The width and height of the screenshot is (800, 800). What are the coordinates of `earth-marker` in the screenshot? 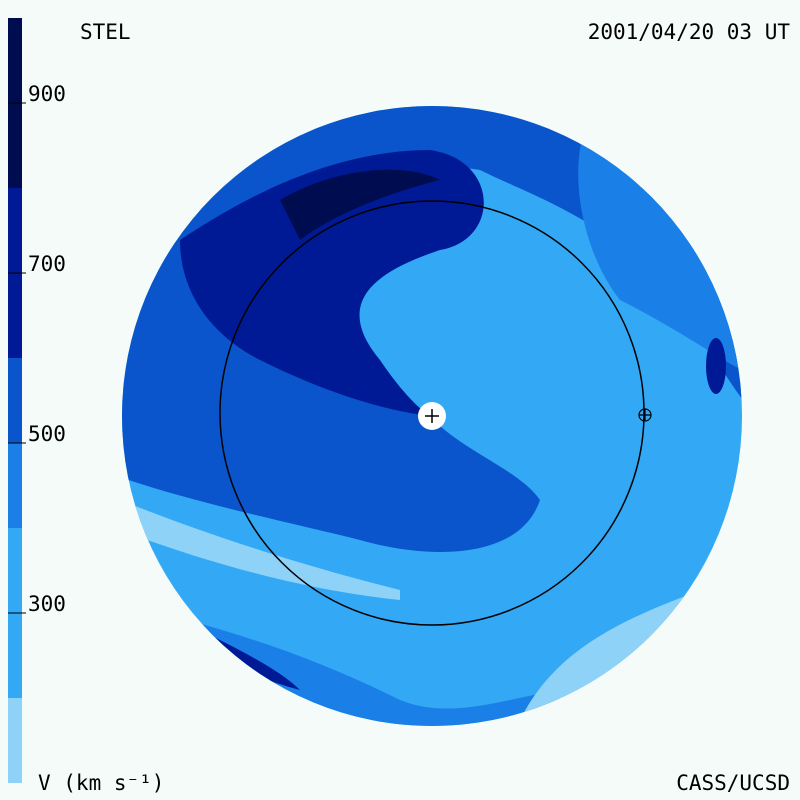 It's located at (645, 415).